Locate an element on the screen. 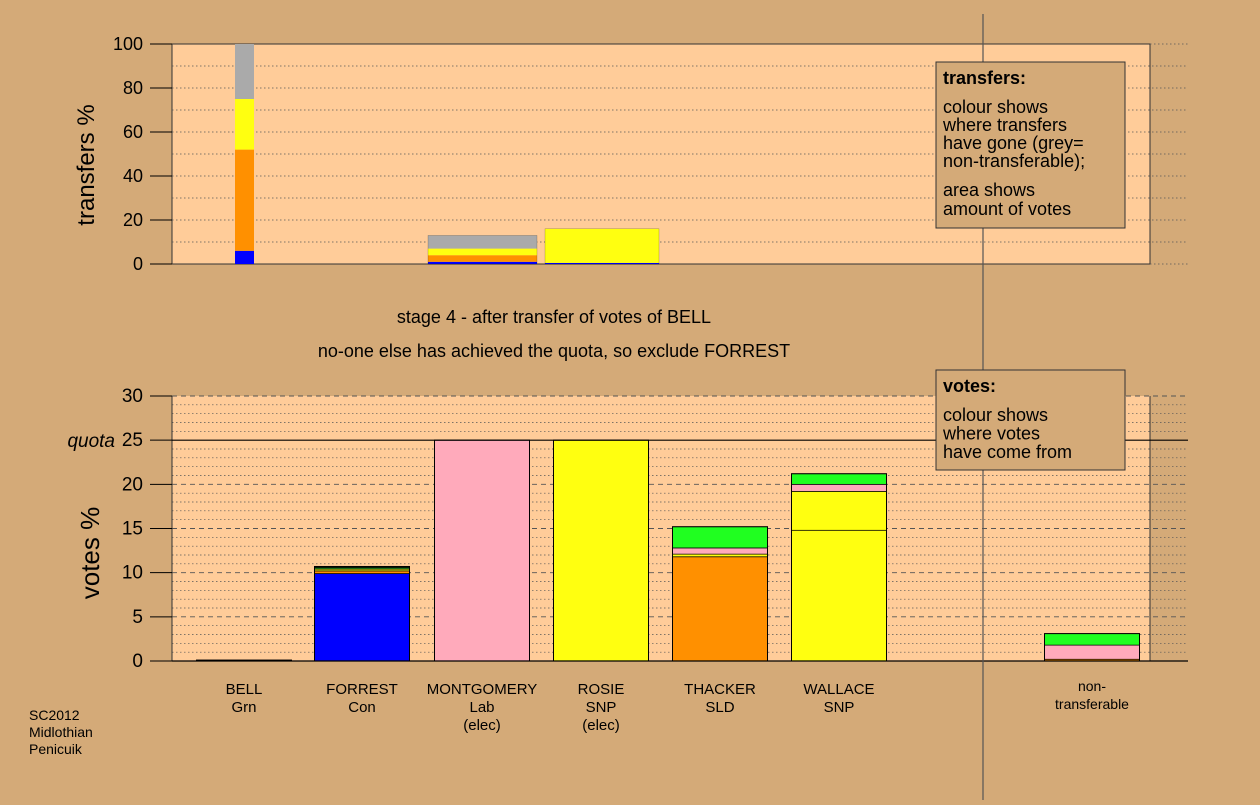  votes-legend-line: have come from is located at coordinates (1007, 452).